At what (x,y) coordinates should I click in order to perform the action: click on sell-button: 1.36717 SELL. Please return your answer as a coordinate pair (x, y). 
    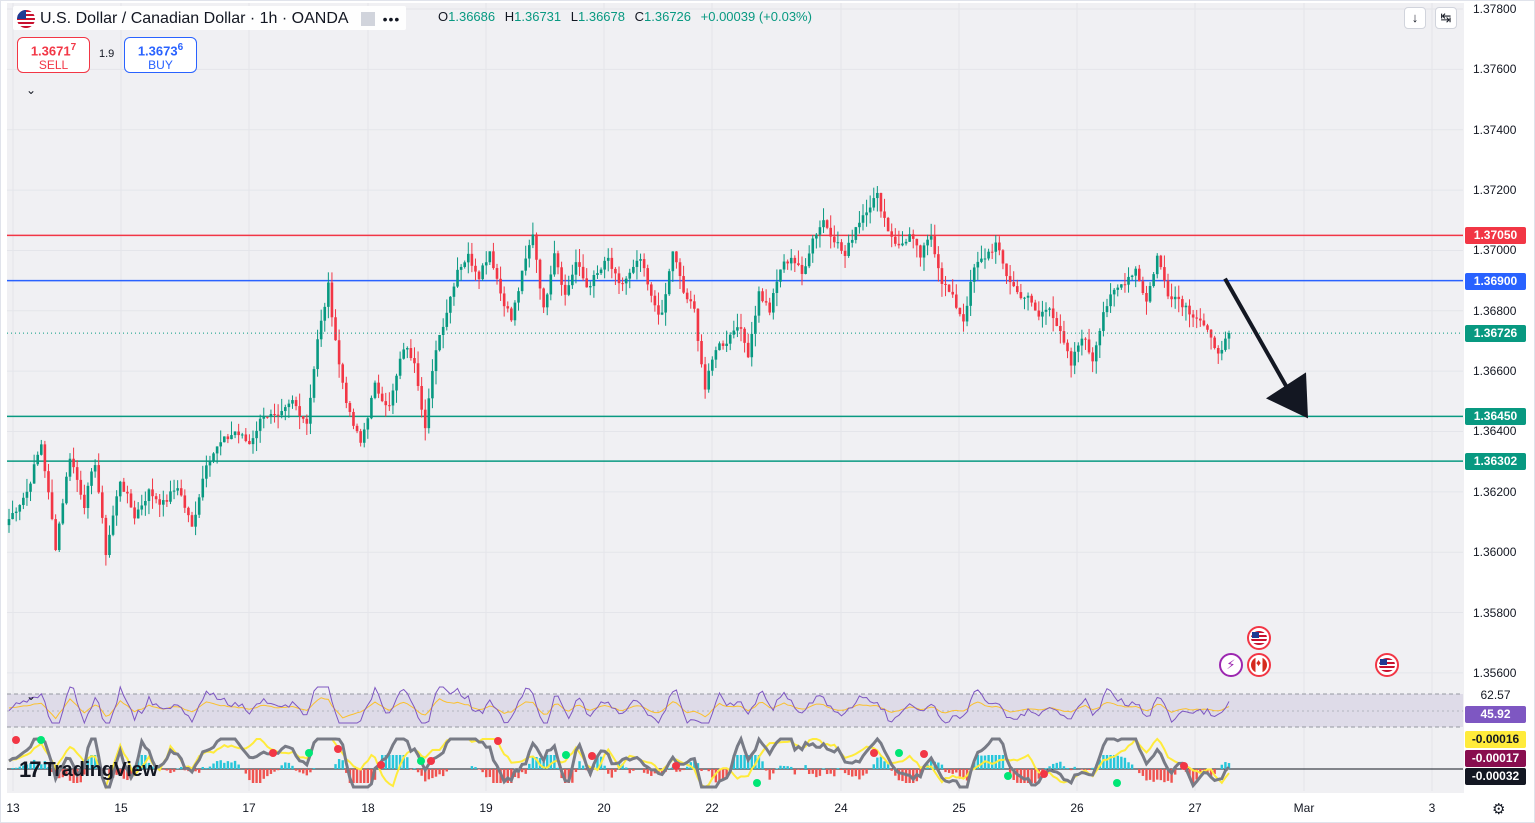
    Looking at the image, I should click on (53, 55).